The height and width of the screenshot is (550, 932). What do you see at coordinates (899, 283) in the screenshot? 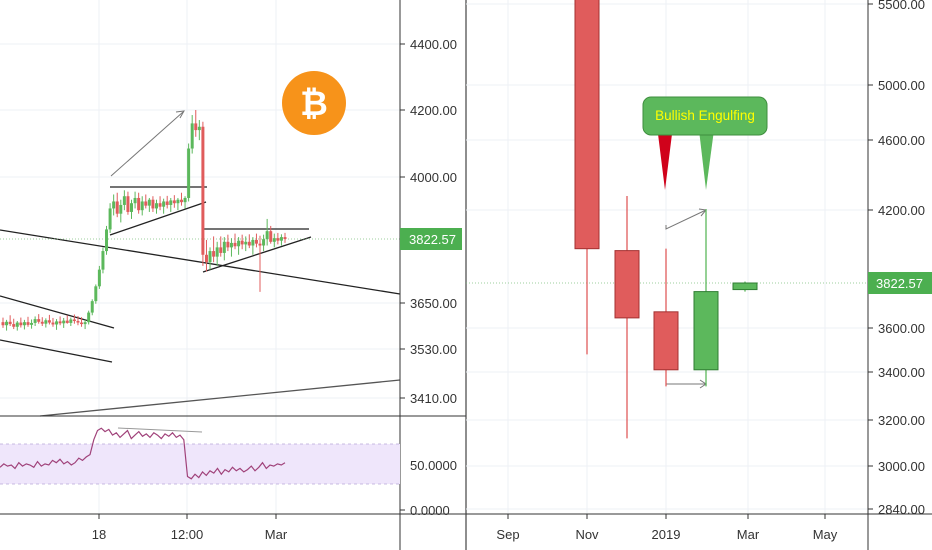
I see `right-last-price-label: 3822.57` at bounding box center [899, 283].